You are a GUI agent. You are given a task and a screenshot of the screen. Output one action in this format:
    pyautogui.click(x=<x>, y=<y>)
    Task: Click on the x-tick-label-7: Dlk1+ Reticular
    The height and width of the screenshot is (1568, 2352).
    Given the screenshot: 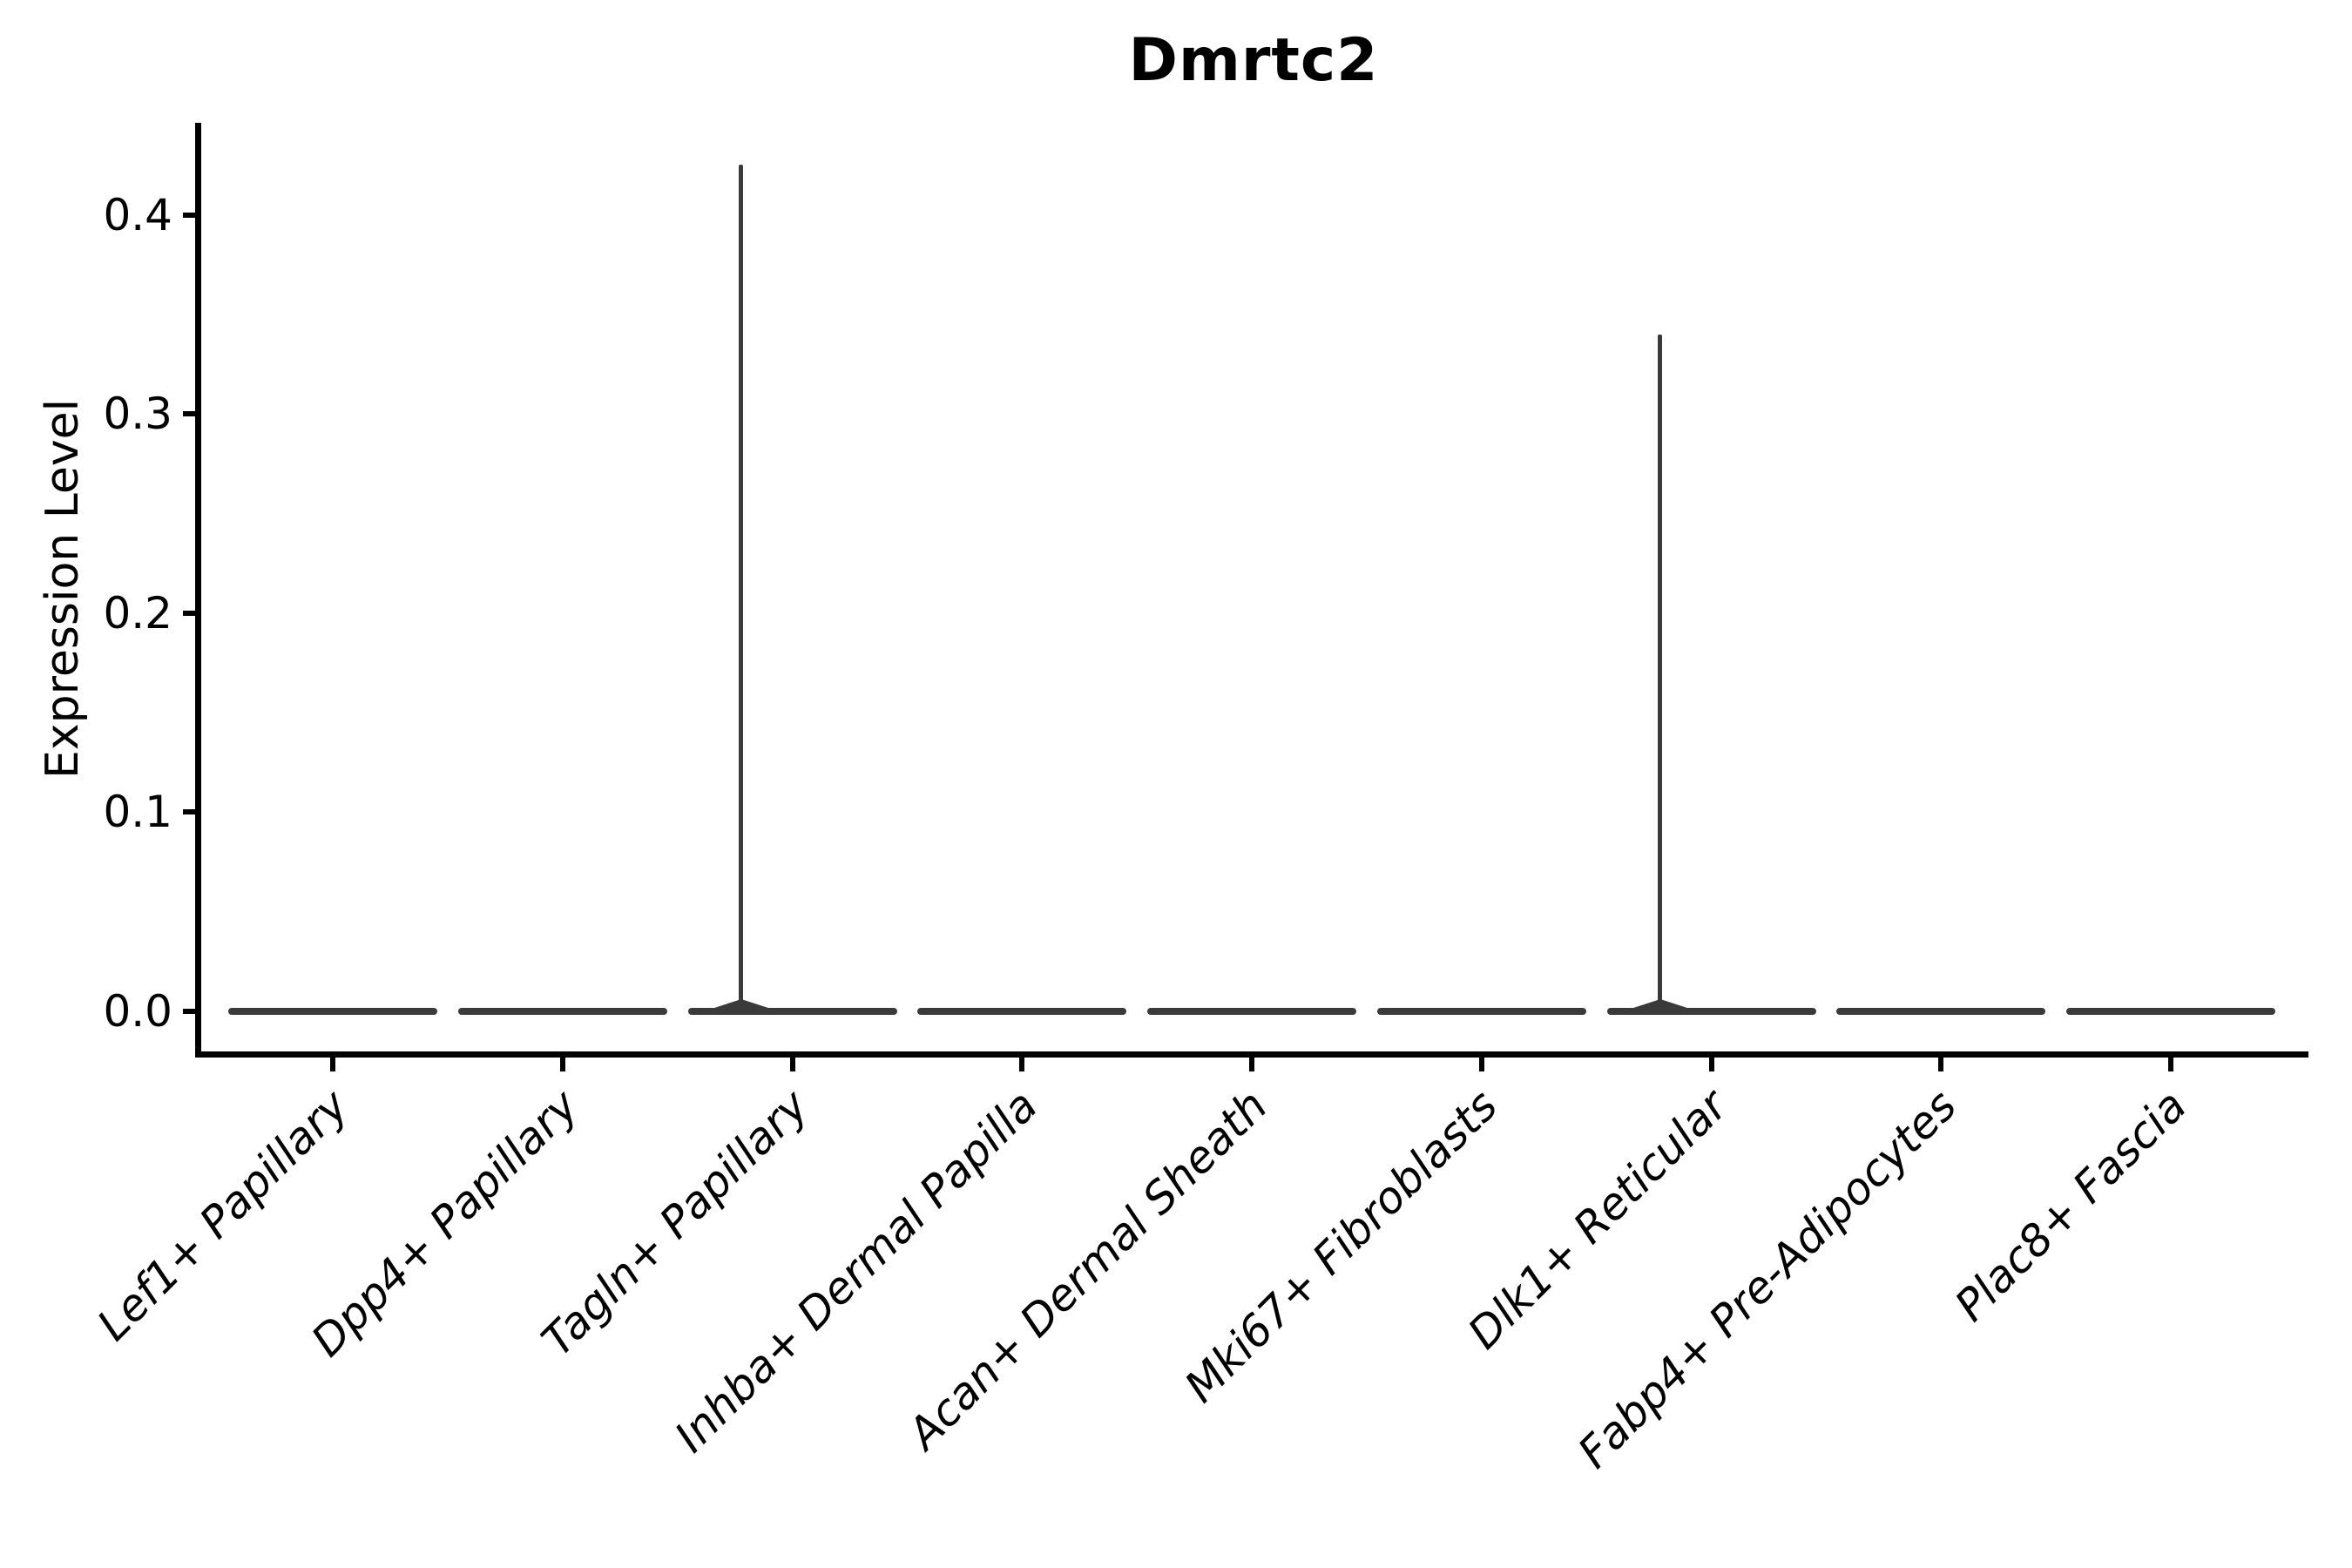 What is the action you would take?
    pyautogui.click(x=1597, y=1219)
    